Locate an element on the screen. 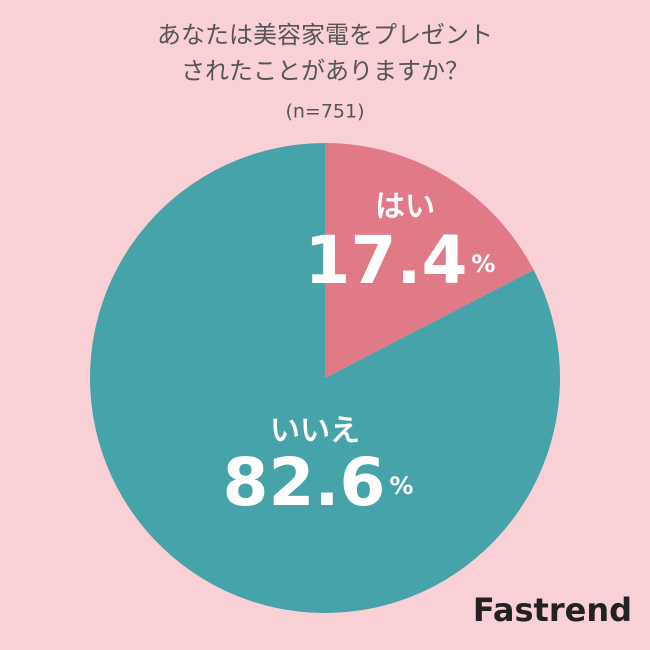  value-label: 17.4% is located at coordinates (400, 260).